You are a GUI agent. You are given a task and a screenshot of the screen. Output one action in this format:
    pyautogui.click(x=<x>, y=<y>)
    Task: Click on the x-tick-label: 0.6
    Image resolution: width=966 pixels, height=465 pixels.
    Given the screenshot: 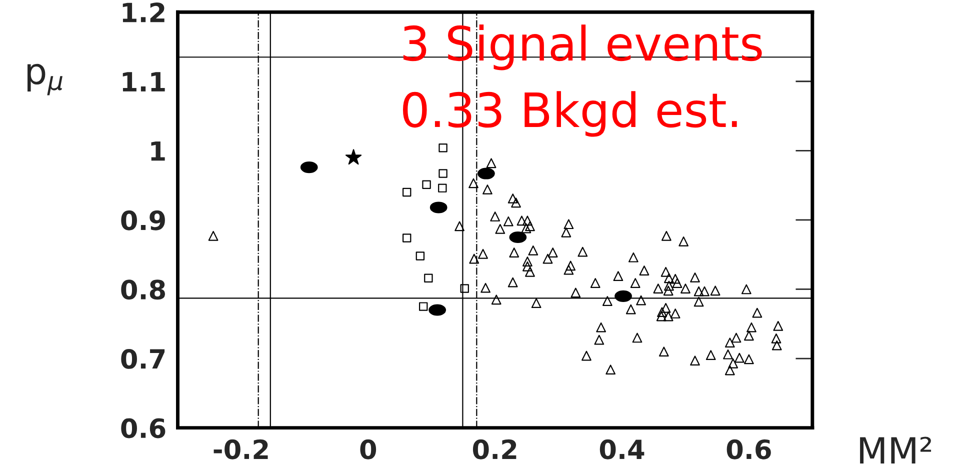 What is the action you would take?
    pyautogui.click(x=748, y=449)
    